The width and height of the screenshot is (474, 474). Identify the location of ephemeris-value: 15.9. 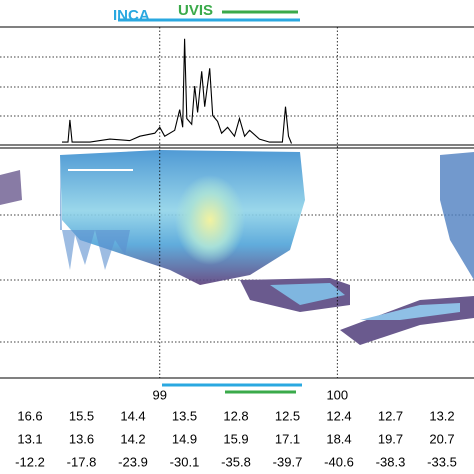
(235, 438).